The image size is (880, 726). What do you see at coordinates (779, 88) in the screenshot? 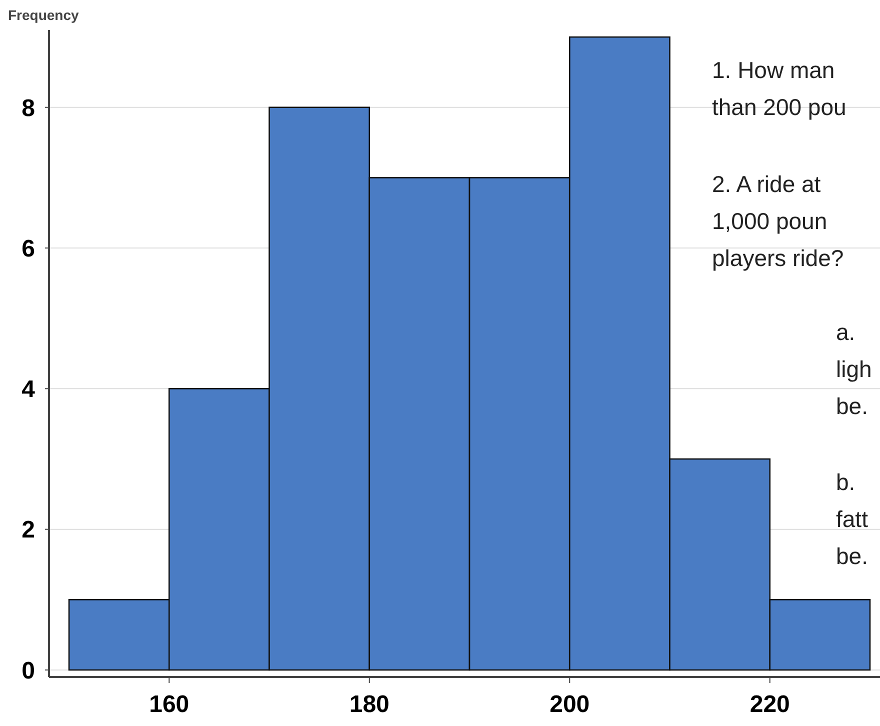
I see `annotation: 1. How man than 200 pou` at bounding box center [779, 88].